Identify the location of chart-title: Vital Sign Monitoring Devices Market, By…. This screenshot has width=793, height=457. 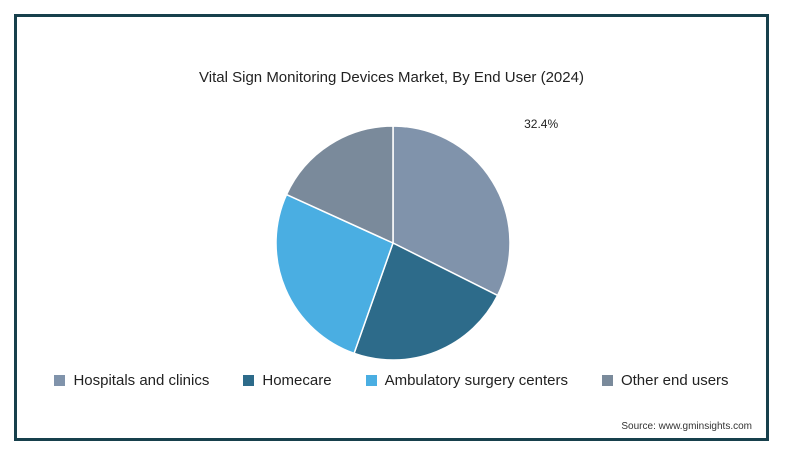
(391, 77).